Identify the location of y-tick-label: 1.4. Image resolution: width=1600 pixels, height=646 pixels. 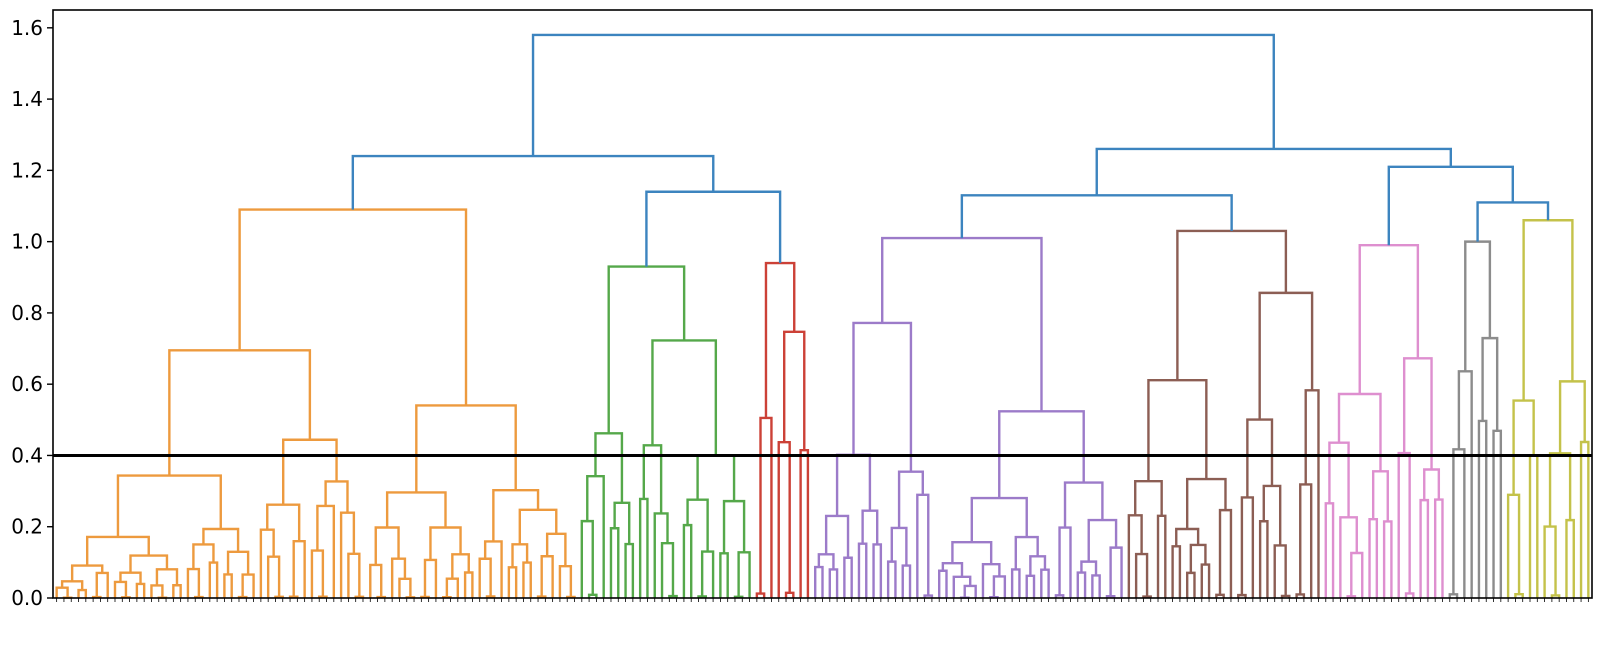
(27, 99).